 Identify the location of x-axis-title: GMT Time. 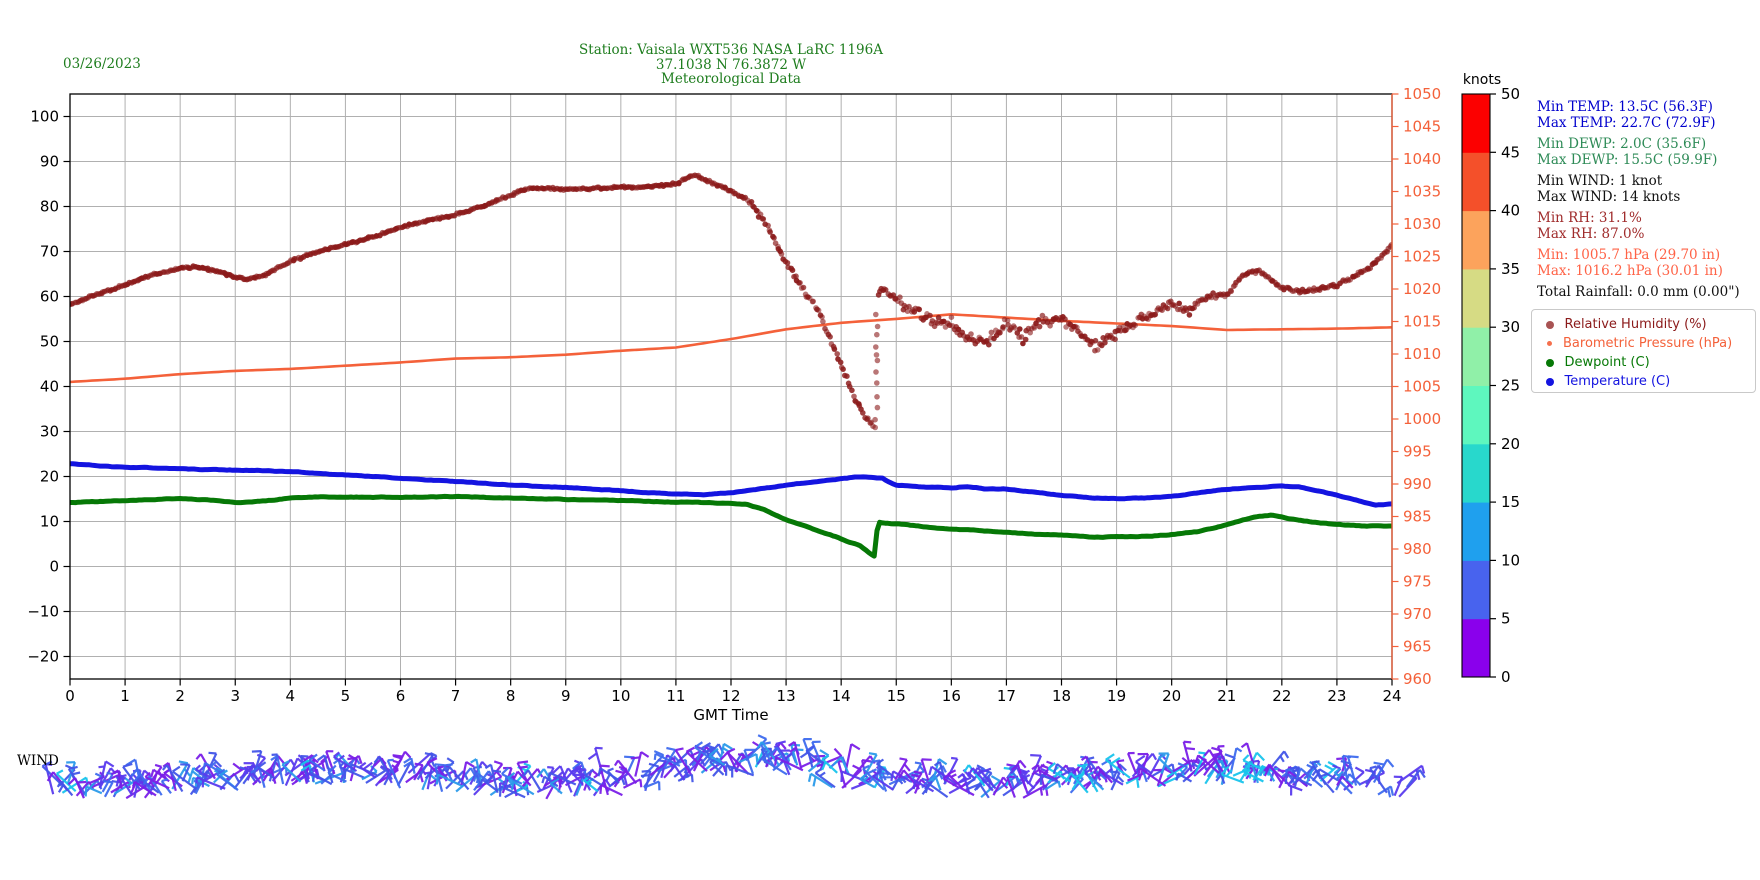
(730, 715).